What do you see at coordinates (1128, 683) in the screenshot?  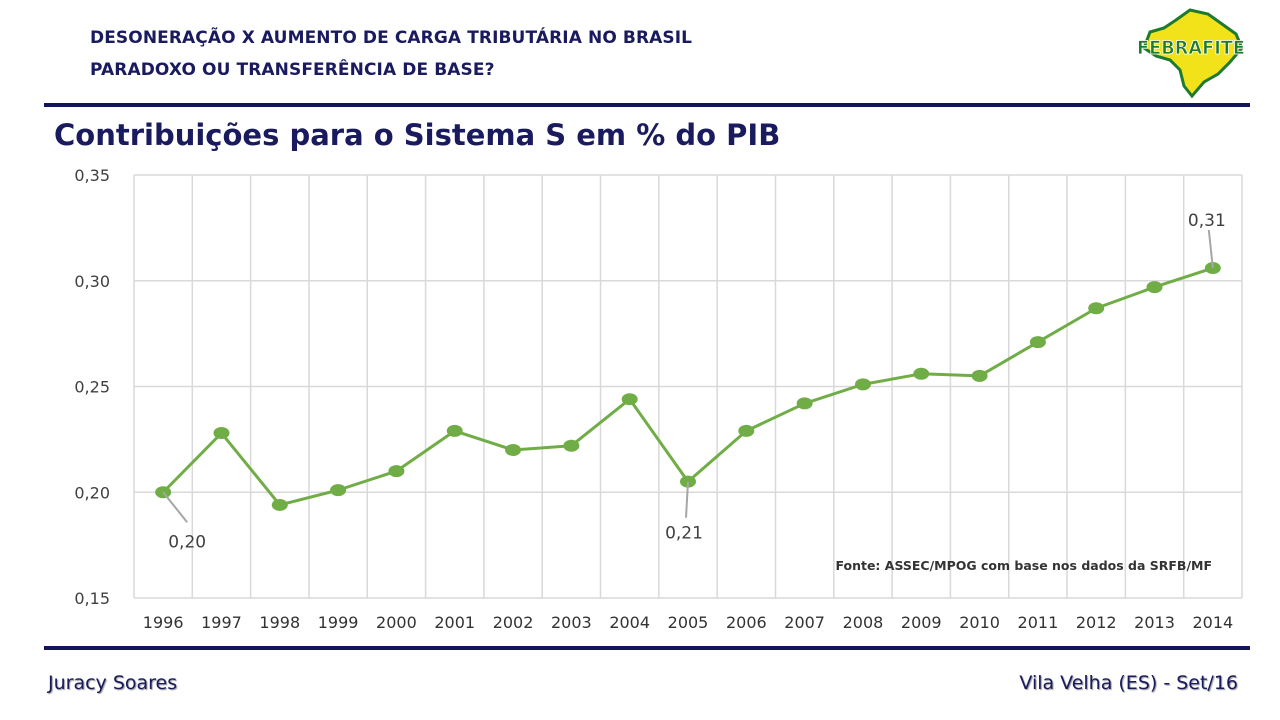 I see `footer-place-date: Vila Velha (ES) - Set/16` at bounding box center [1128, 683].